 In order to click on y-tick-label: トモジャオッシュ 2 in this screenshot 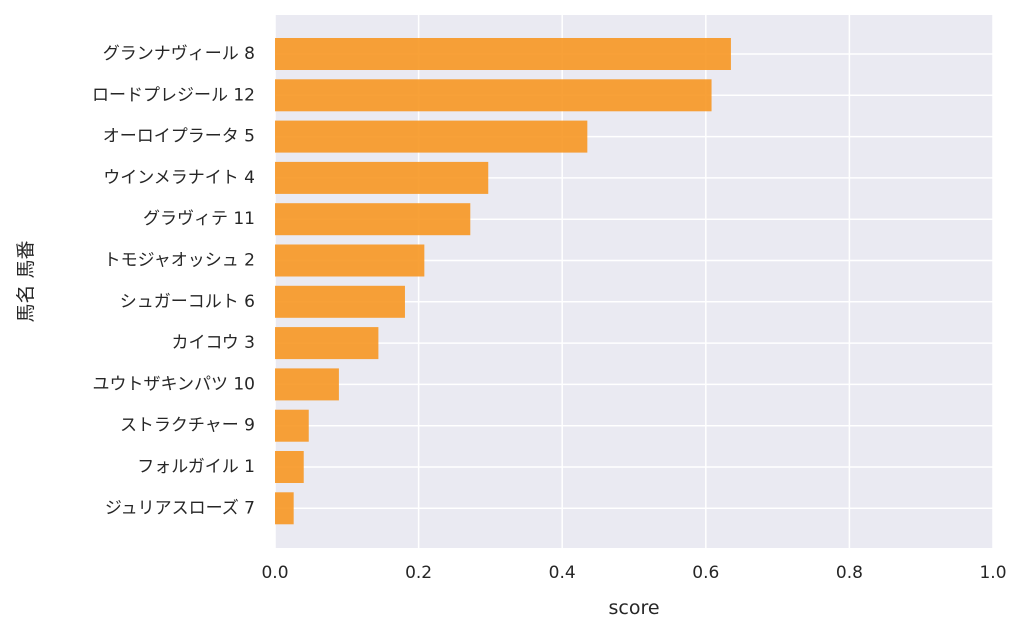, I will do `click(179, 261)`.